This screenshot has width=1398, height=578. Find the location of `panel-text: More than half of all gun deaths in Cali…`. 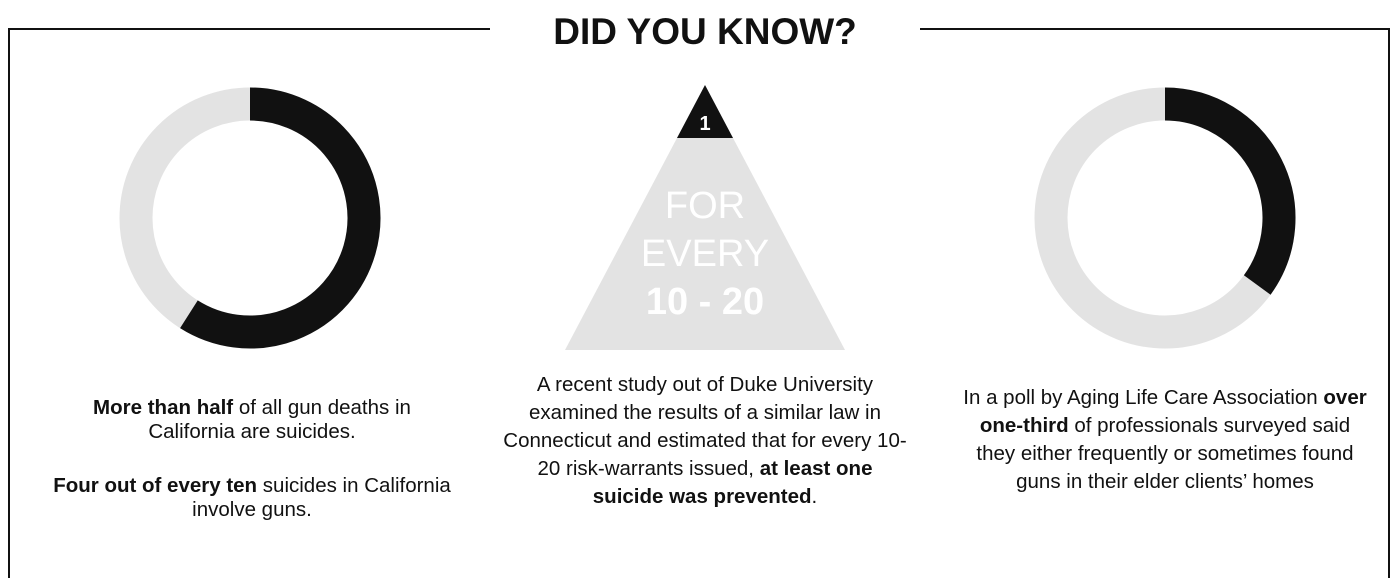

panel-text: More than half of all gun deaths in Cali… is located at coordinates (252, 474).